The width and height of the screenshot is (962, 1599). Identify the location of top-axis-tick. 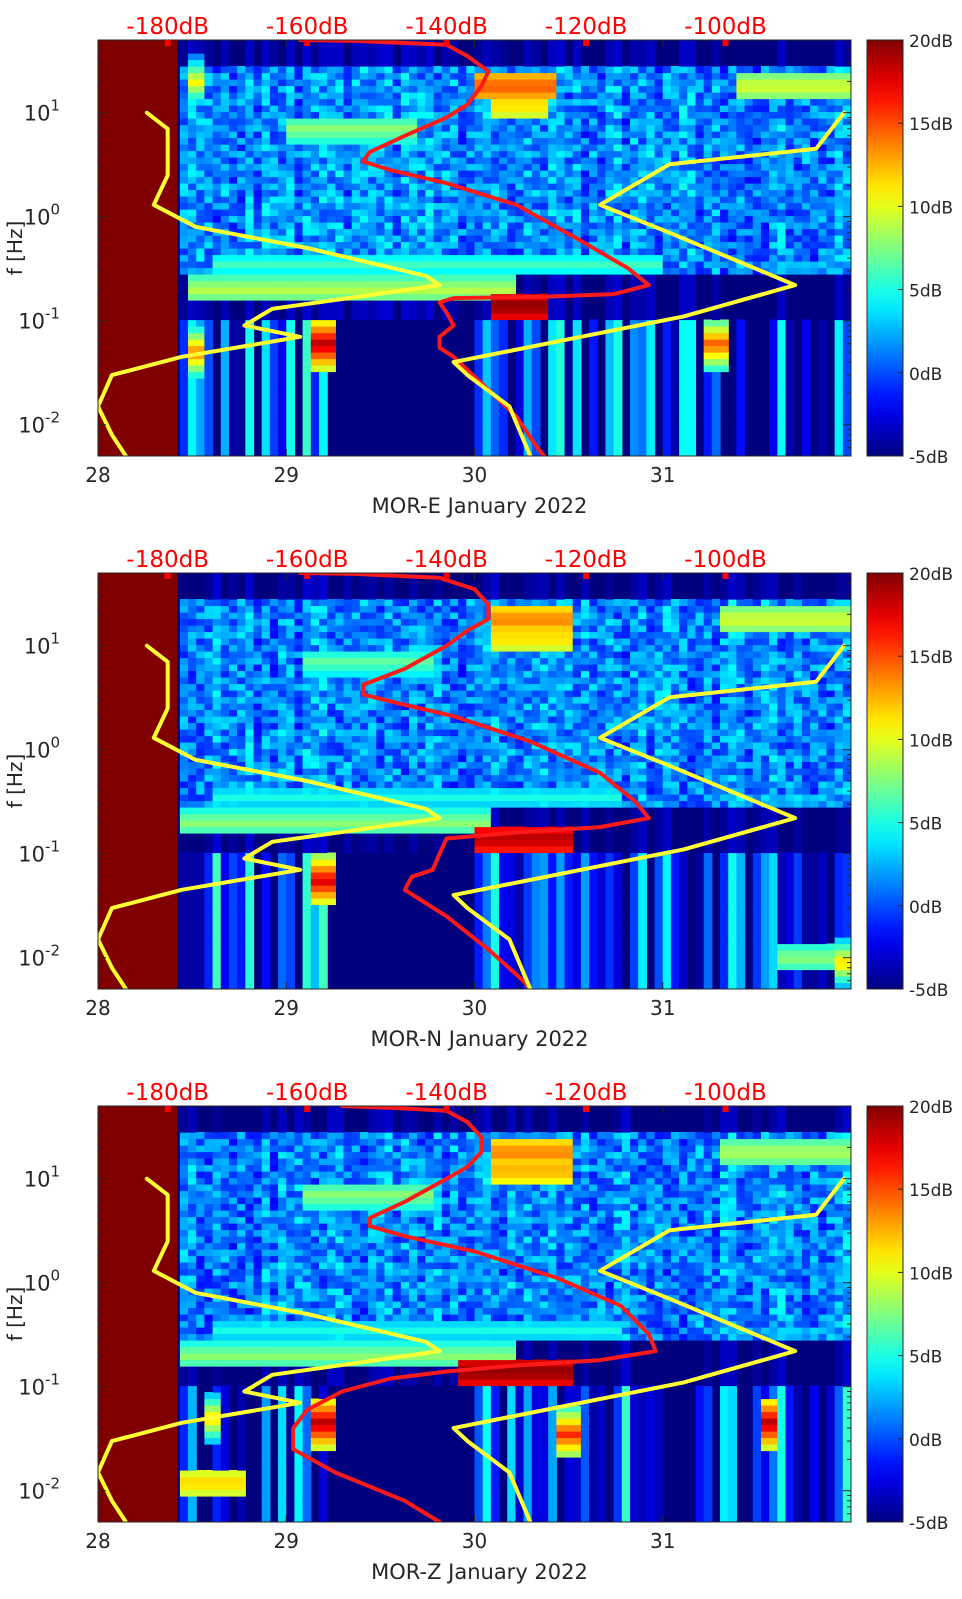
(446, 43).